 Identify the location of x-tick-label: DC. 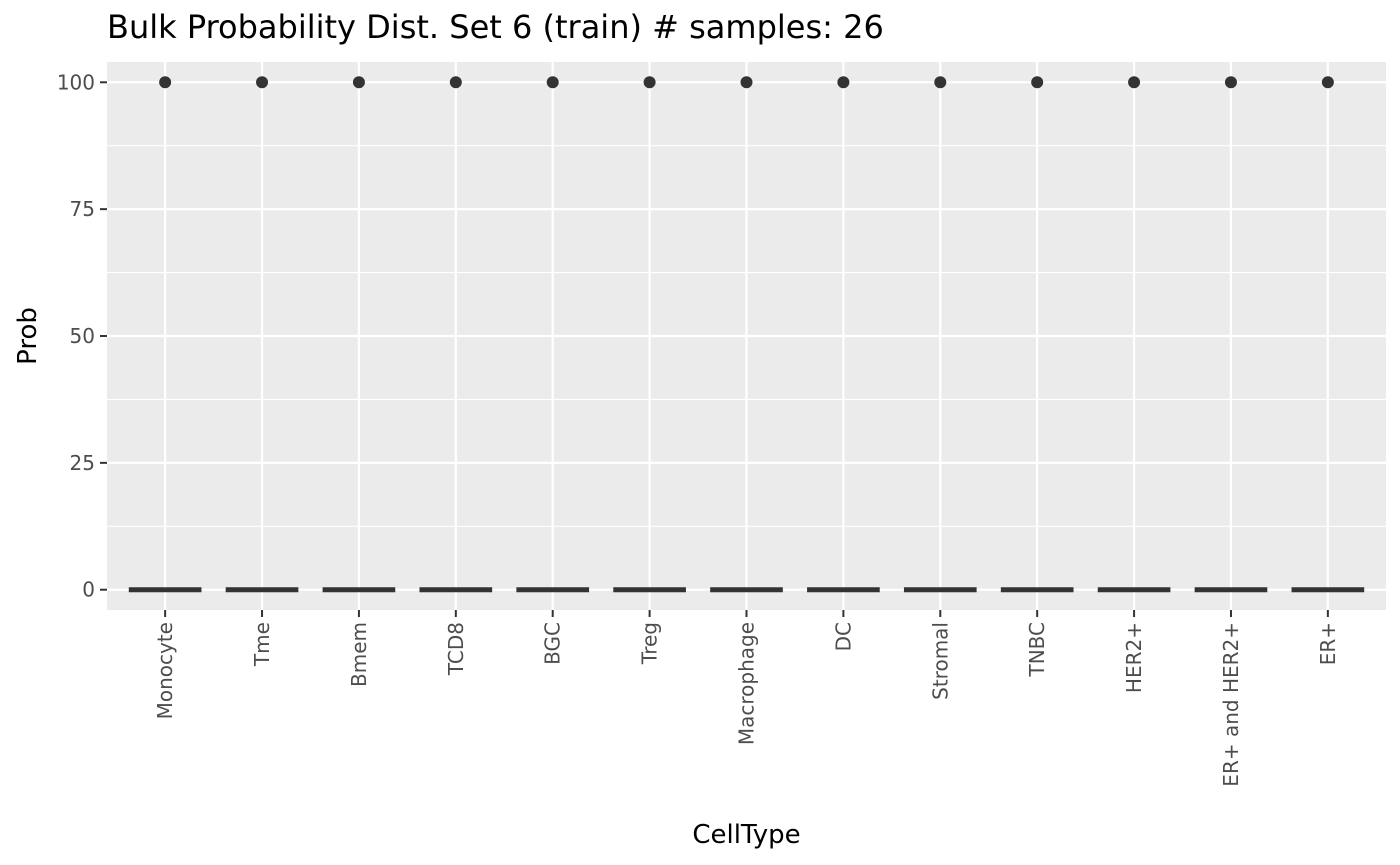
(843, 636).